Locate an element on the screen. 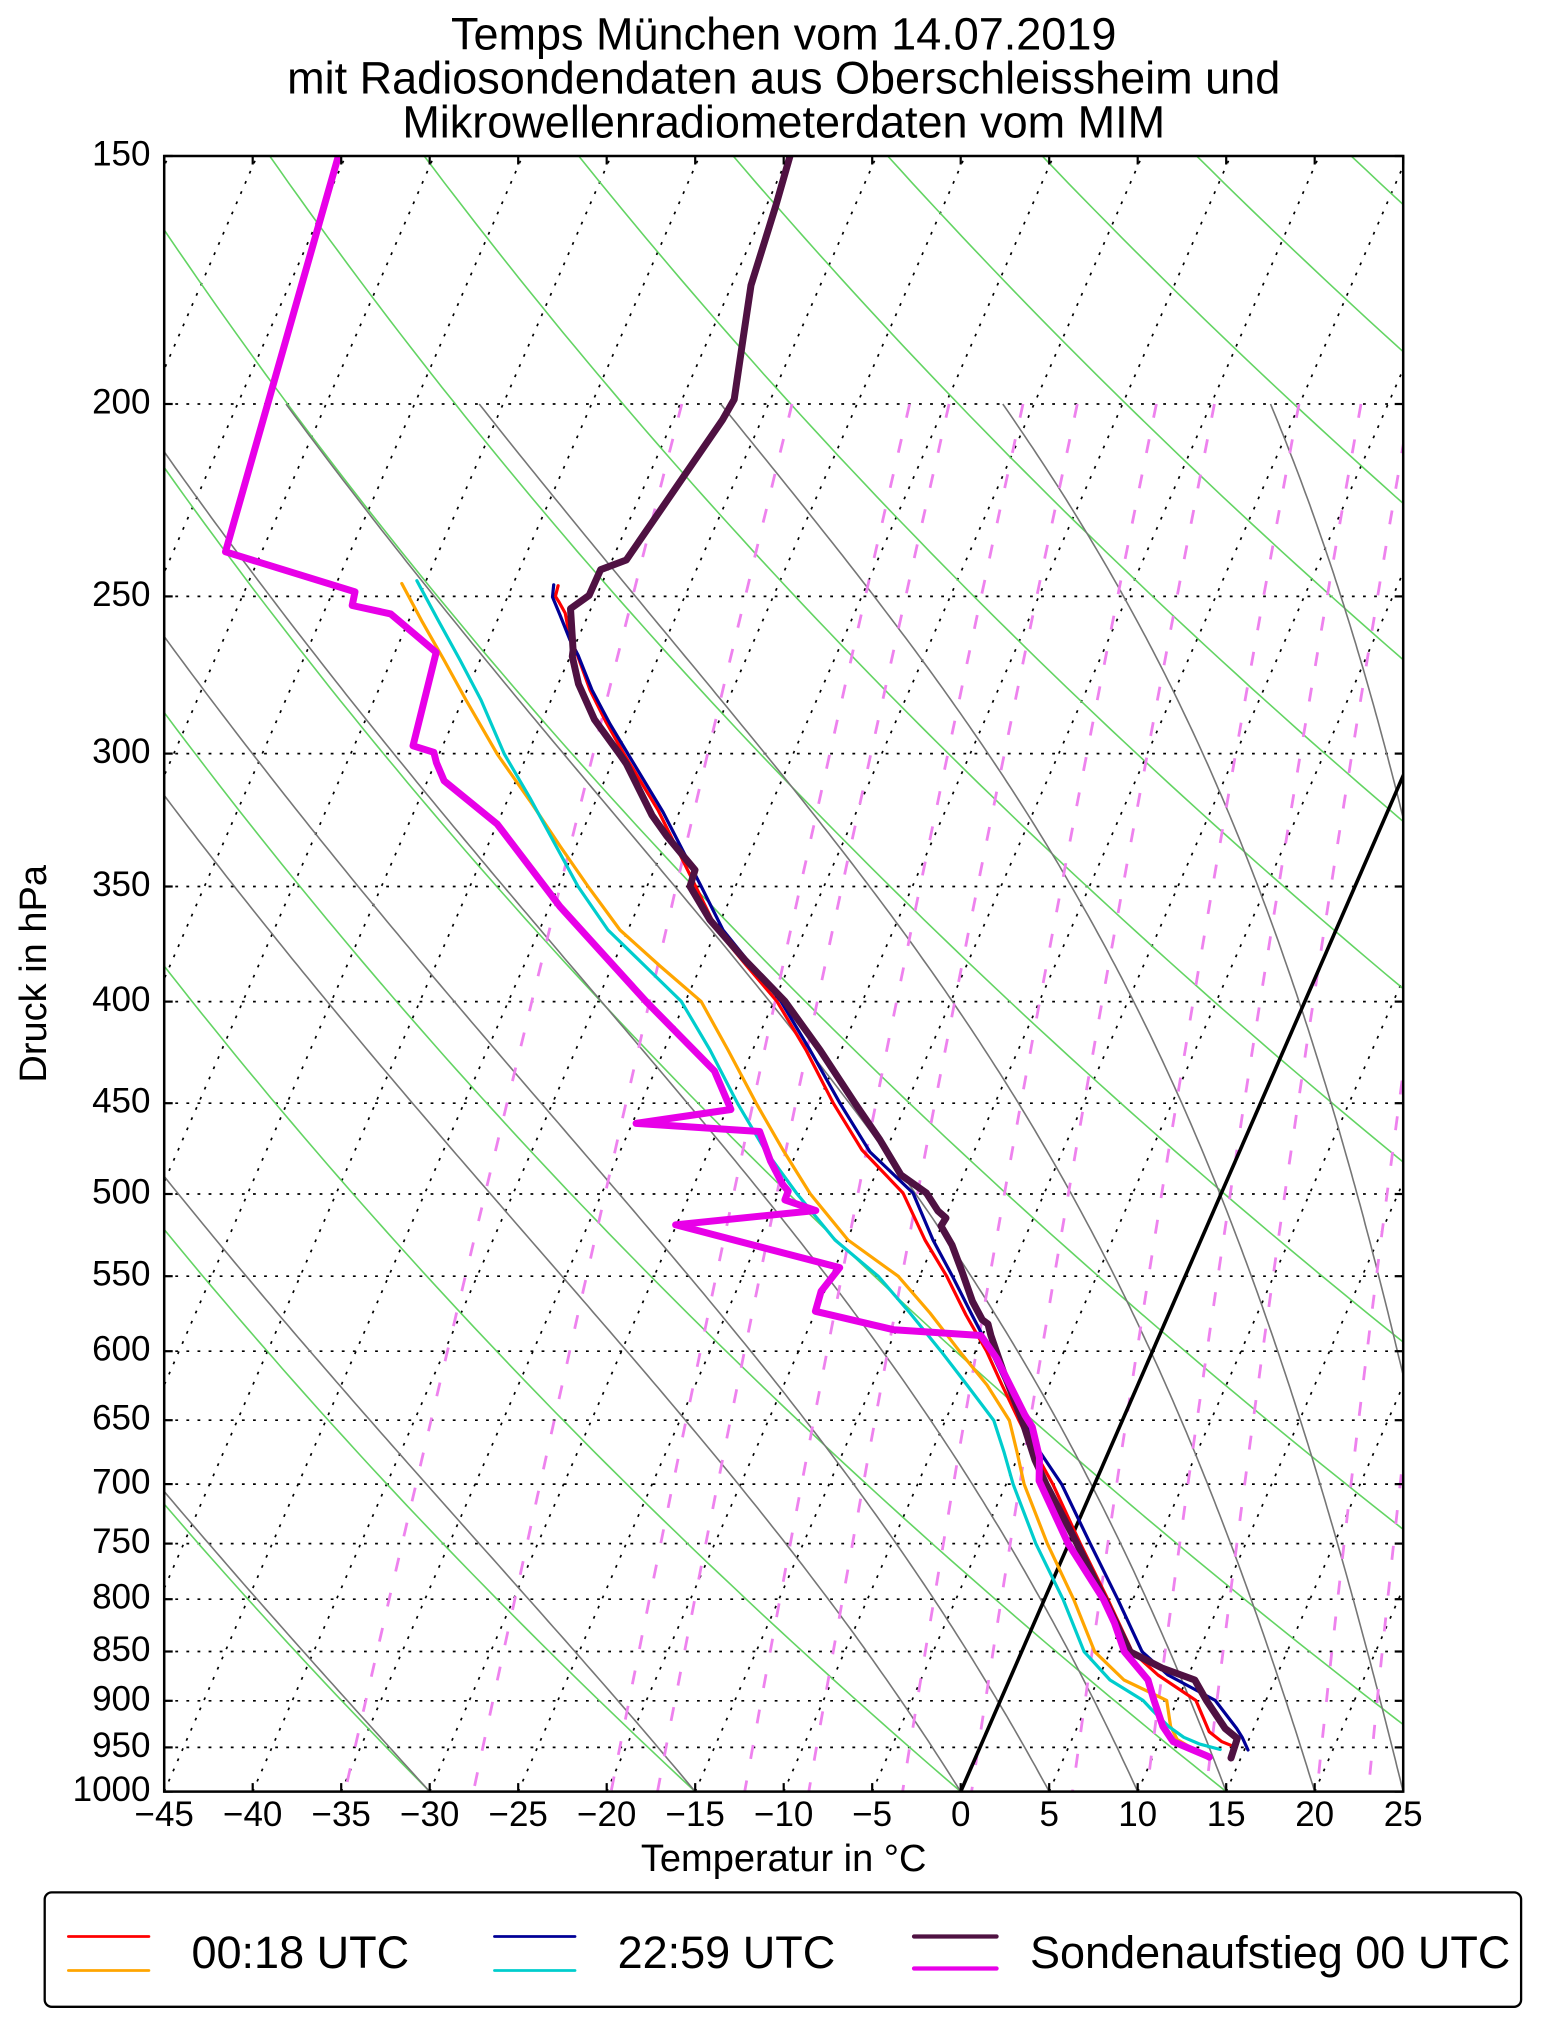 The height and width of the screenshot is (2037, 1542). svg-text: Temperatur in °C is located at coordinates (784, 1859).